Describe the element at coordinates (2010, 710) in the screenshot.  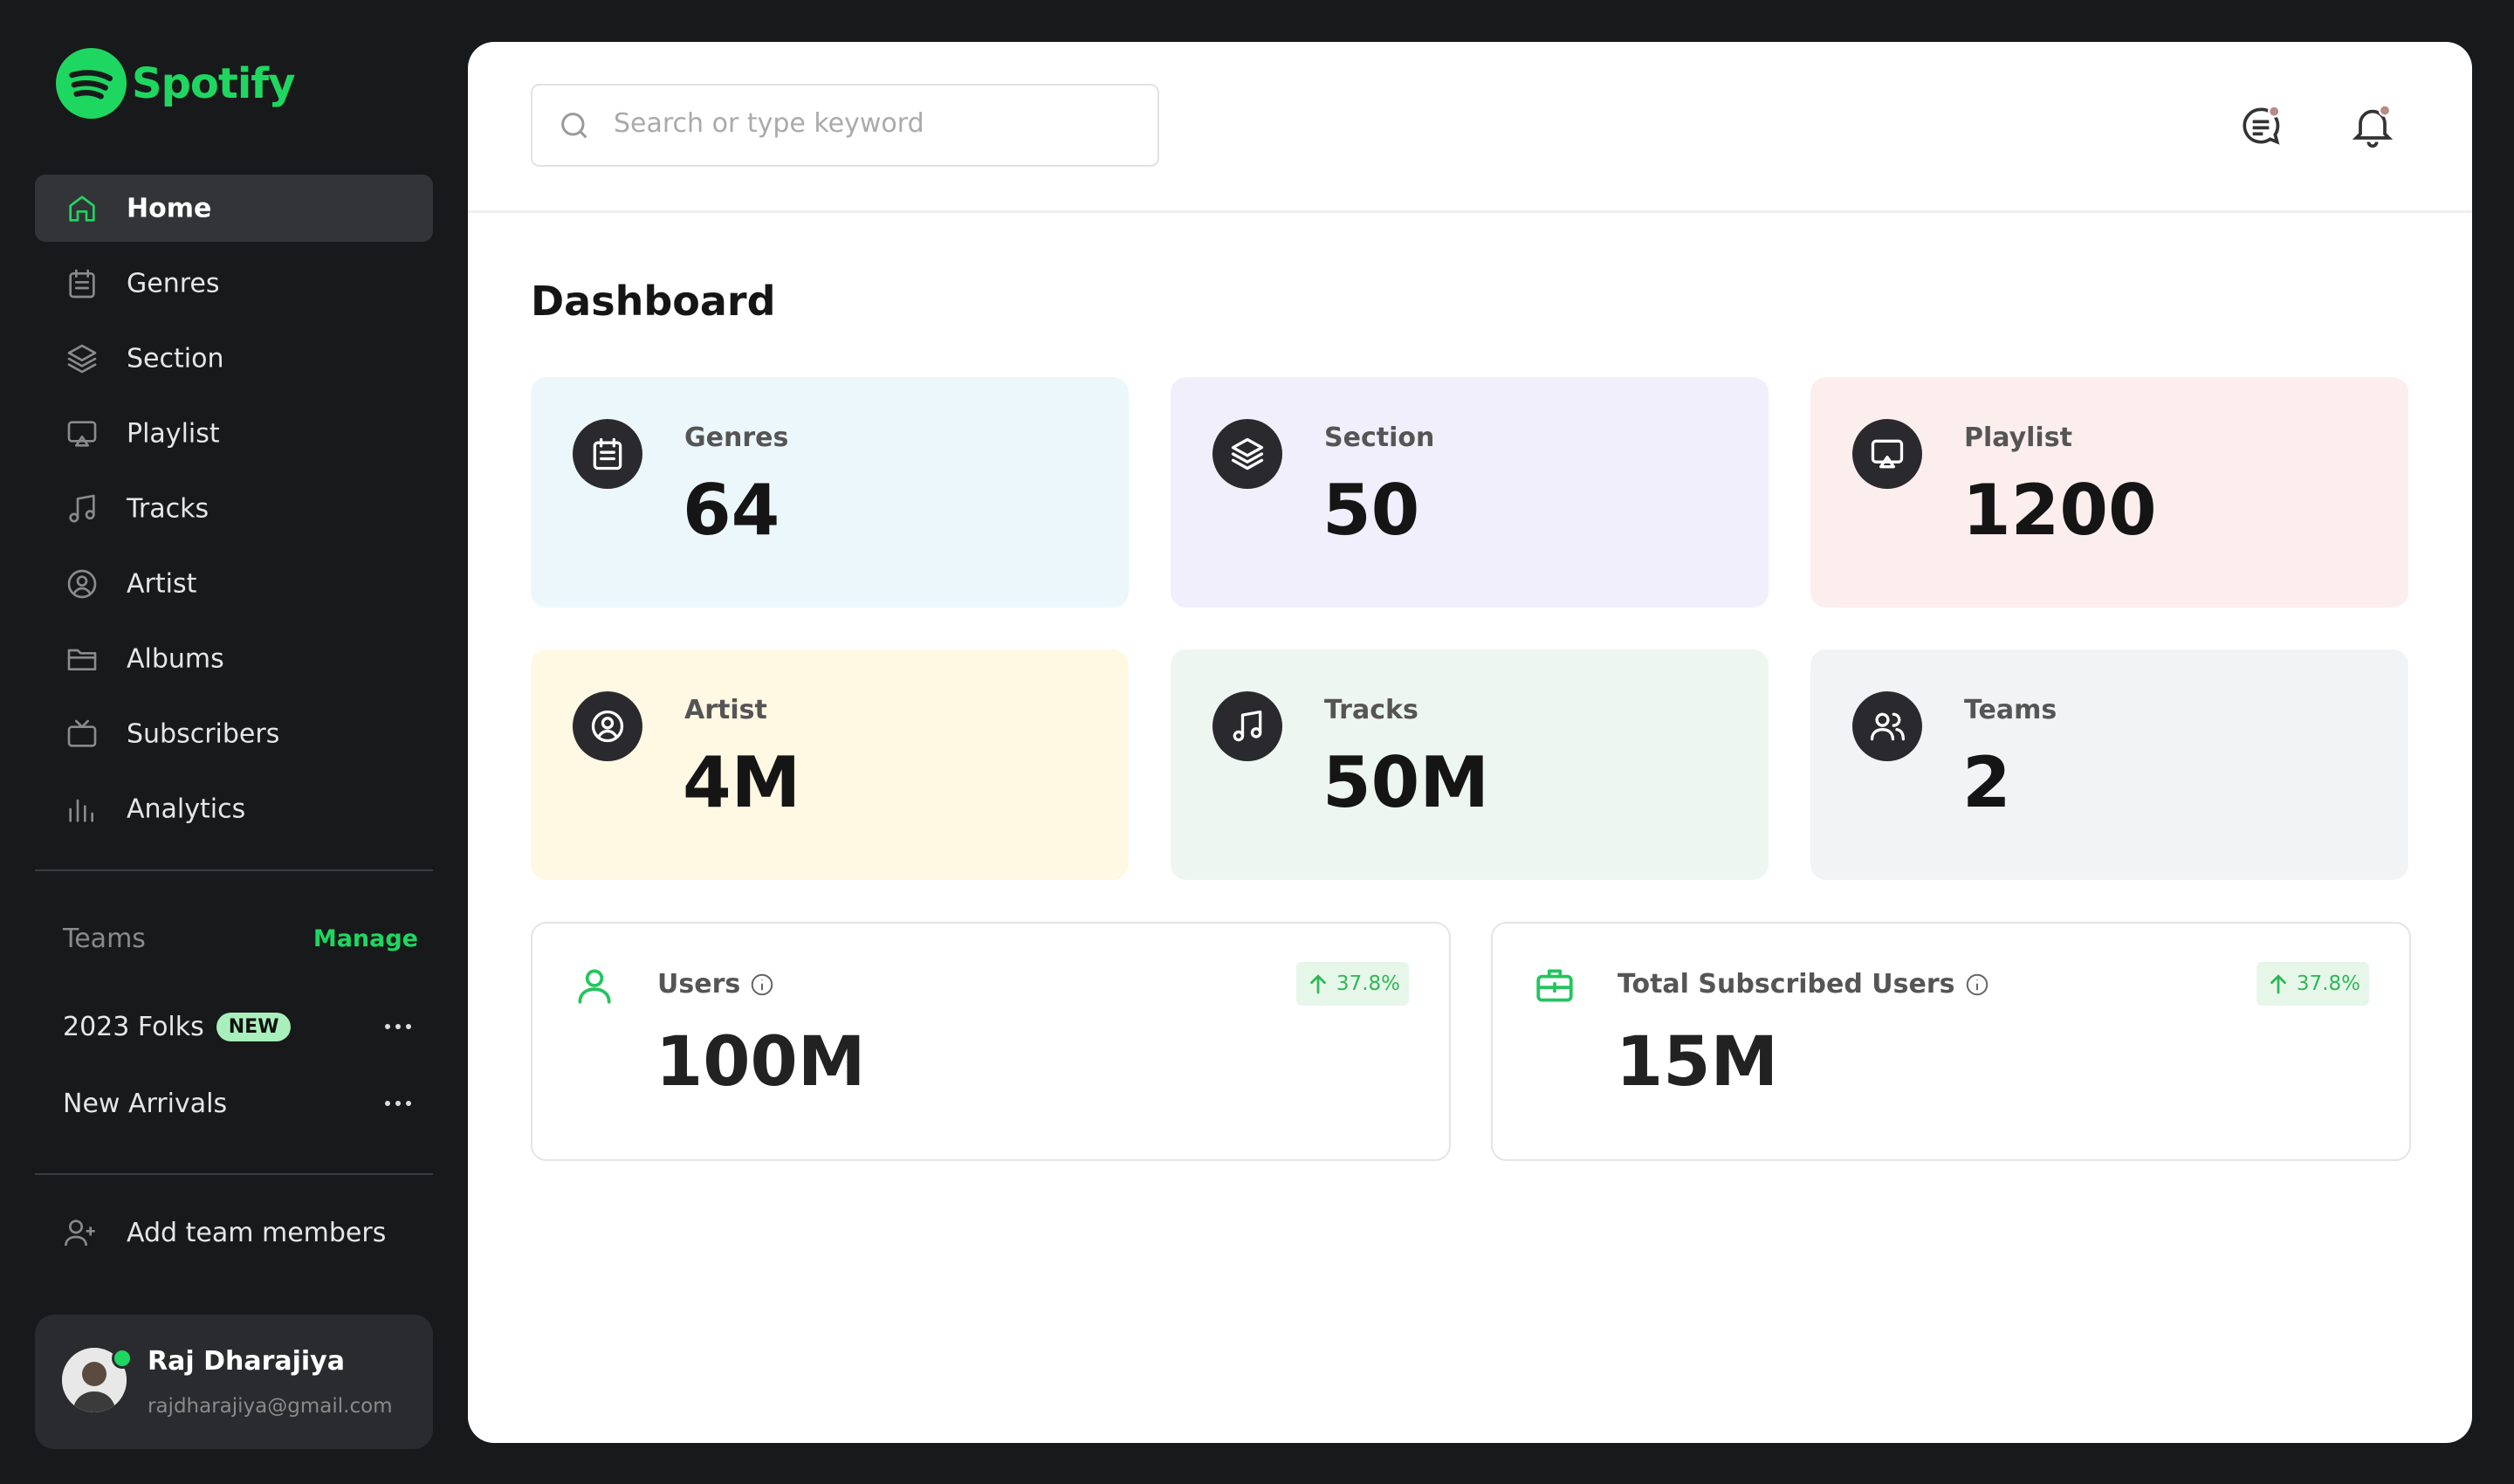
I see `stat-label: Teams` at that location.